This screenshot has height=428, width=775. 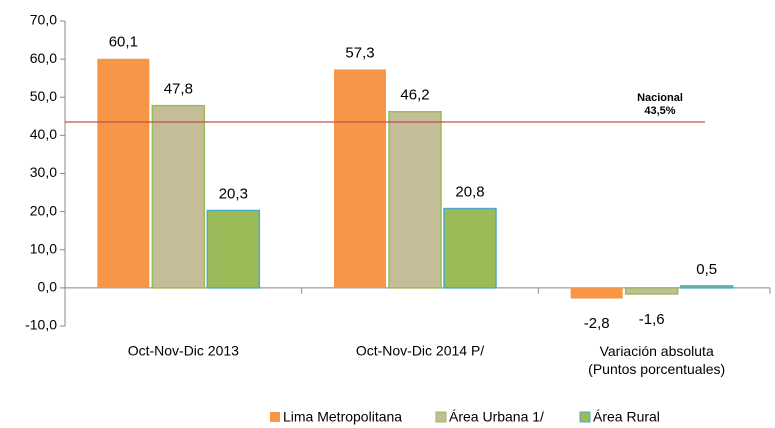 What do you see at coordinates (43, 134) in the screenshot?
I see `y-tick-label: 40,0` at bounding box center [43, 134].